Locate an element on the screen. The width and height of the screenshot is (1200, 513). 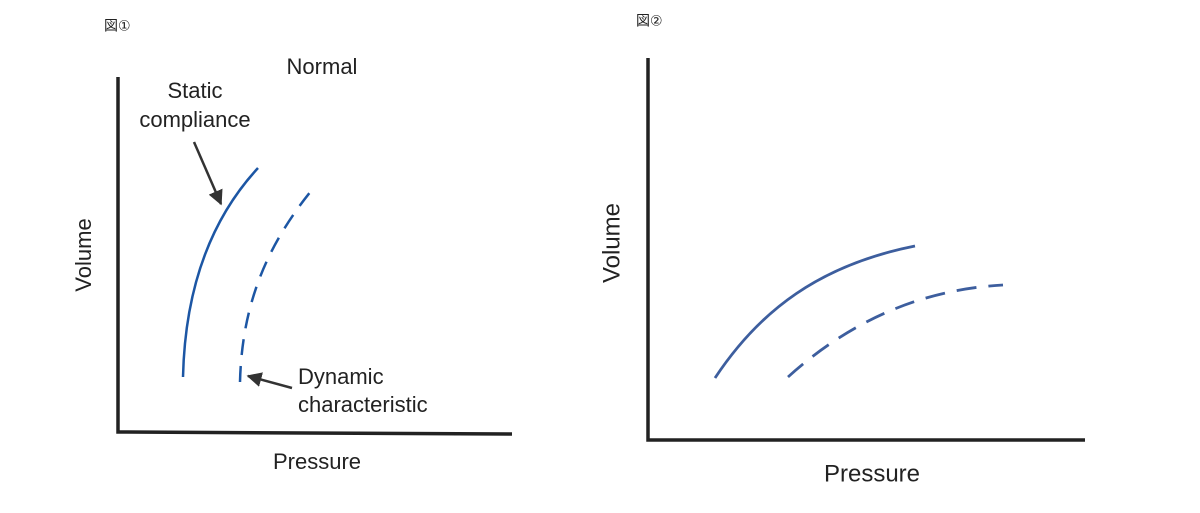
static-label: Static is located at coordinates (194, 90).